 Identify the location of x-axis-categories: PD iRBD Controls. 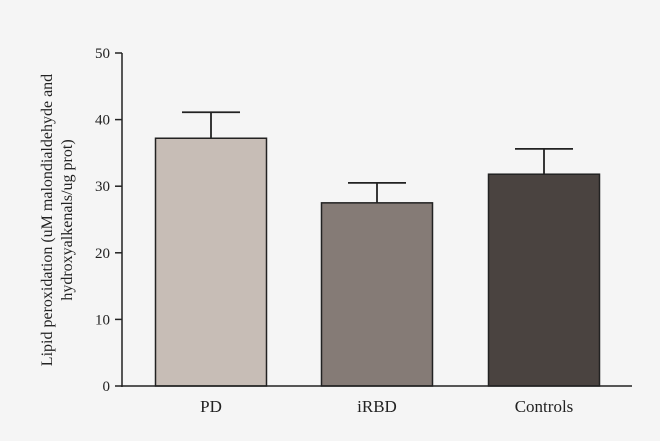
(386, 406).